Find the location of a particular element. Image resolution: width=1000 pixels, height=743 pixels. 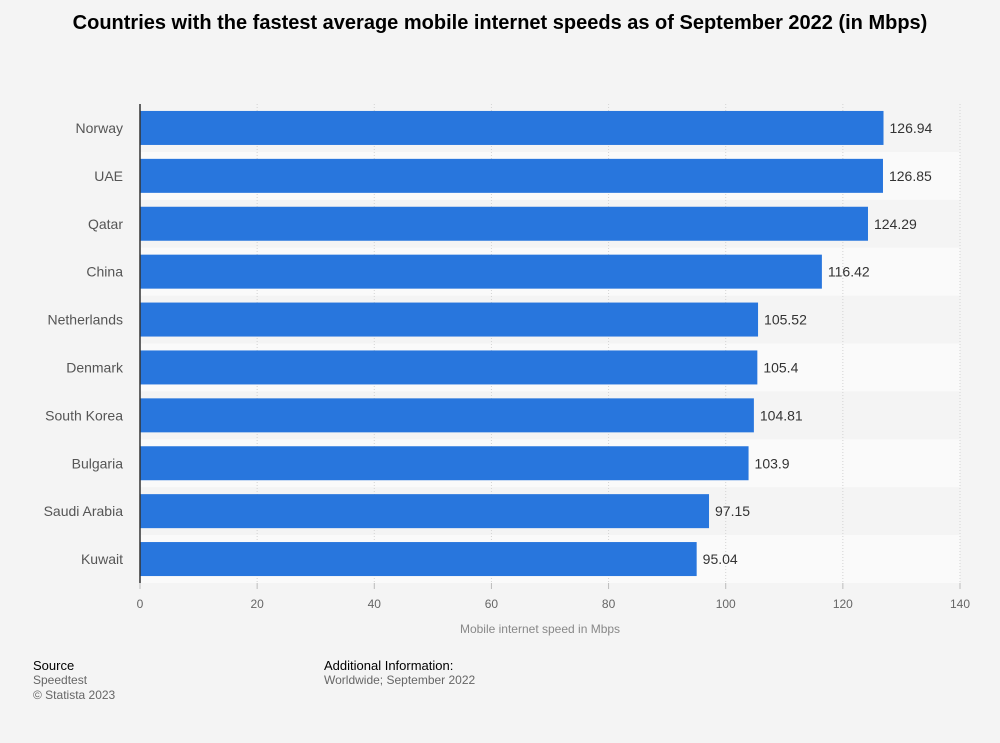

additional-info-heading: Additional Information: is located at coordinates (389, 665).